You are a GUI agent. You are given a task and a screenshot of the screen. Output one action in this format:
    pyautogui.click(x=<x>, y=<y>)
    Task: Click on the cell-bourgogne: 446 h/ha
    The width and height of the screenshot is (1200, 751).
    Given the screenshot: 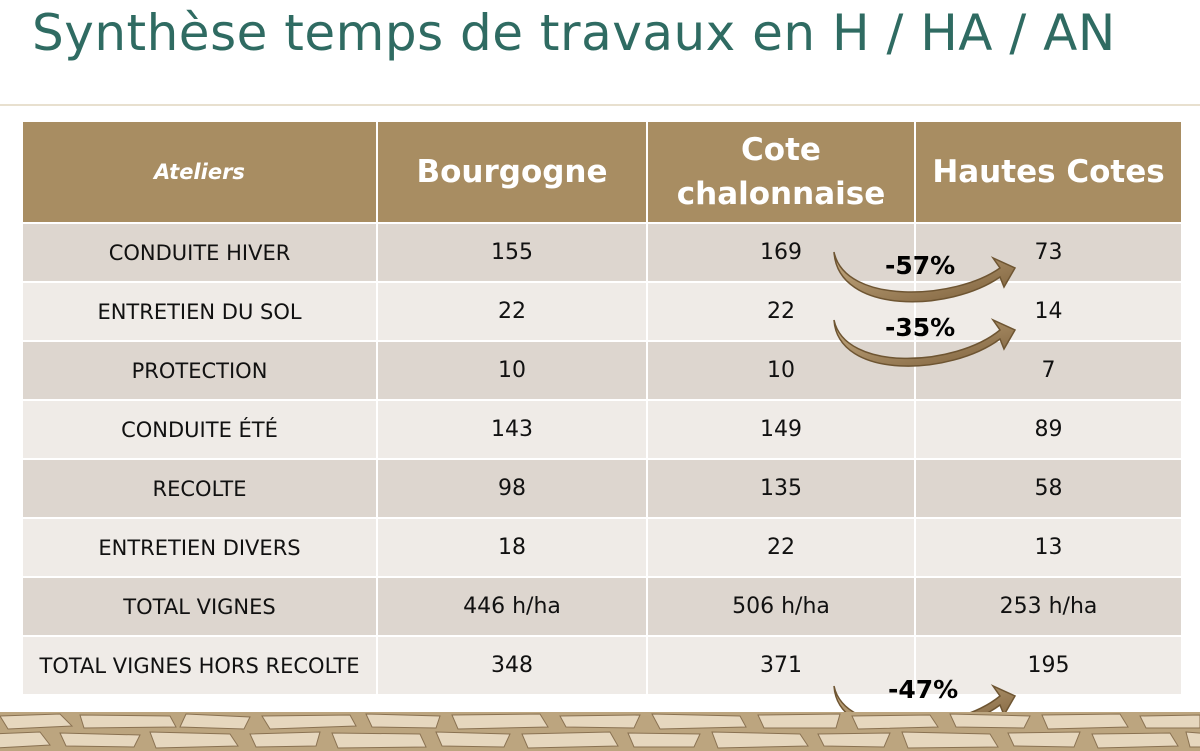 What is the action you would take?
    pyautogui.click(x=512, y=606)
    